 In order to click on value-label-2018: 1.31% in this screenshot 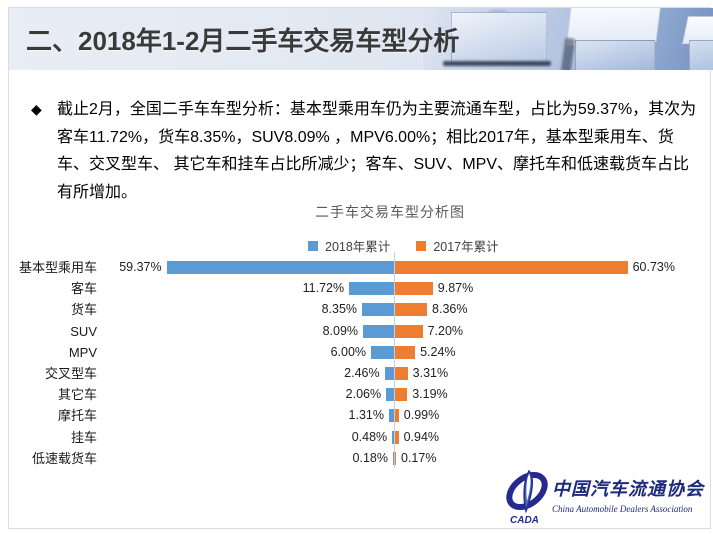, I will do `click(366, 415)`.